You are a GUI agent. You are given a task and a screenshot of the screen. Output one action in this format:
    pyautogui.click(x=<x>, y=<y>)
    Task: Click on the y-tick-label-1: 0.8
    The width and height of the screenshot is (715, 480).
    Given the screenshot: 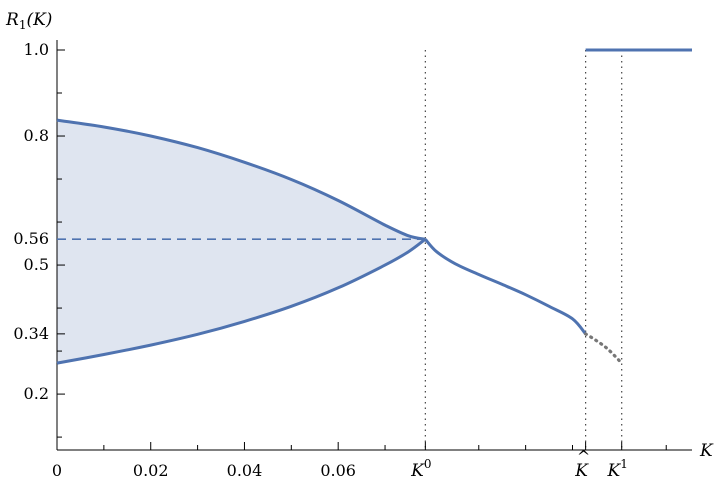 What is the action you would take?
    pyautogui.click(x=36, y=135)
    